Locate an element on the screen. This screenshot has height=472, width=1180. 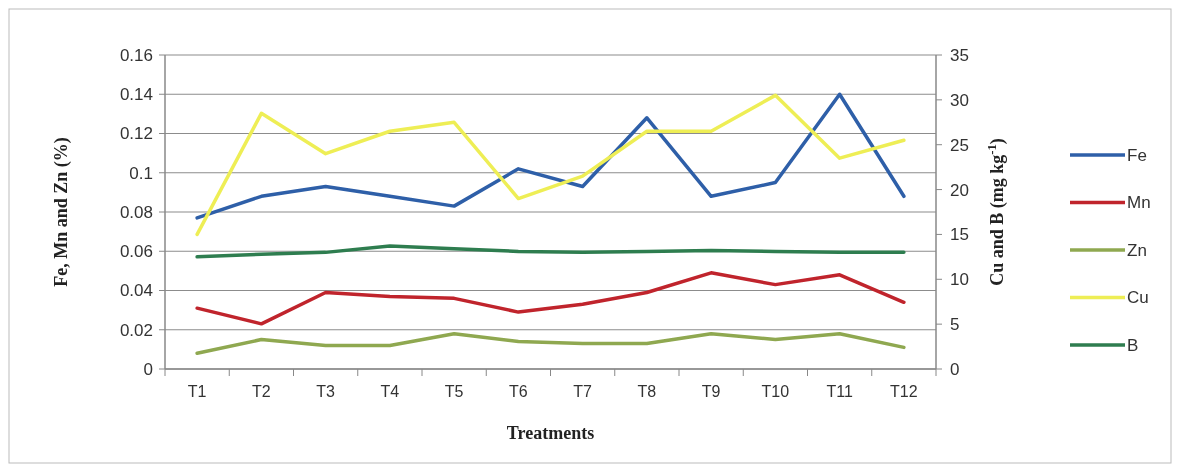
x-tick-label: T6 is located at coordinates (518, 391).